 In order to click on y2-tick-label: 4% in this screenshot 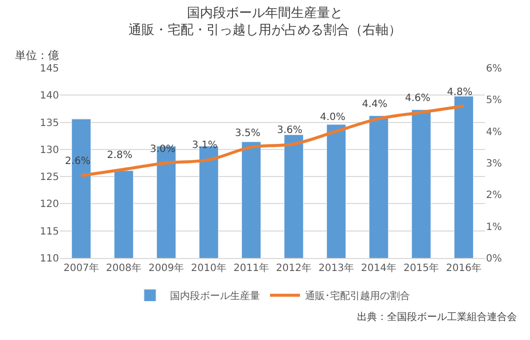, I will do `click(494, 132)`.